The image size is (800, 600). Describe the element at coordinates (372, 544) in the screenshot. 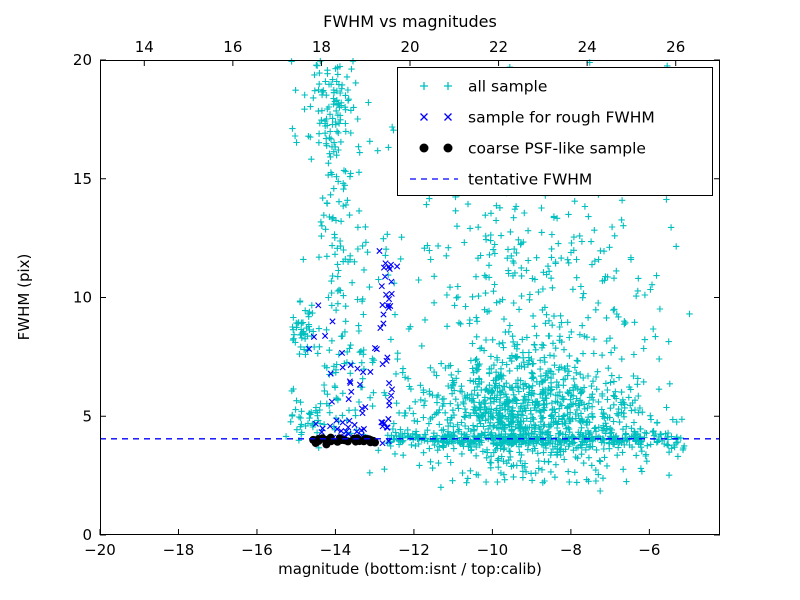

I see `x-axis-ticks: −20 −18 −16 −14 −12 −10 −8 −6` at that location.